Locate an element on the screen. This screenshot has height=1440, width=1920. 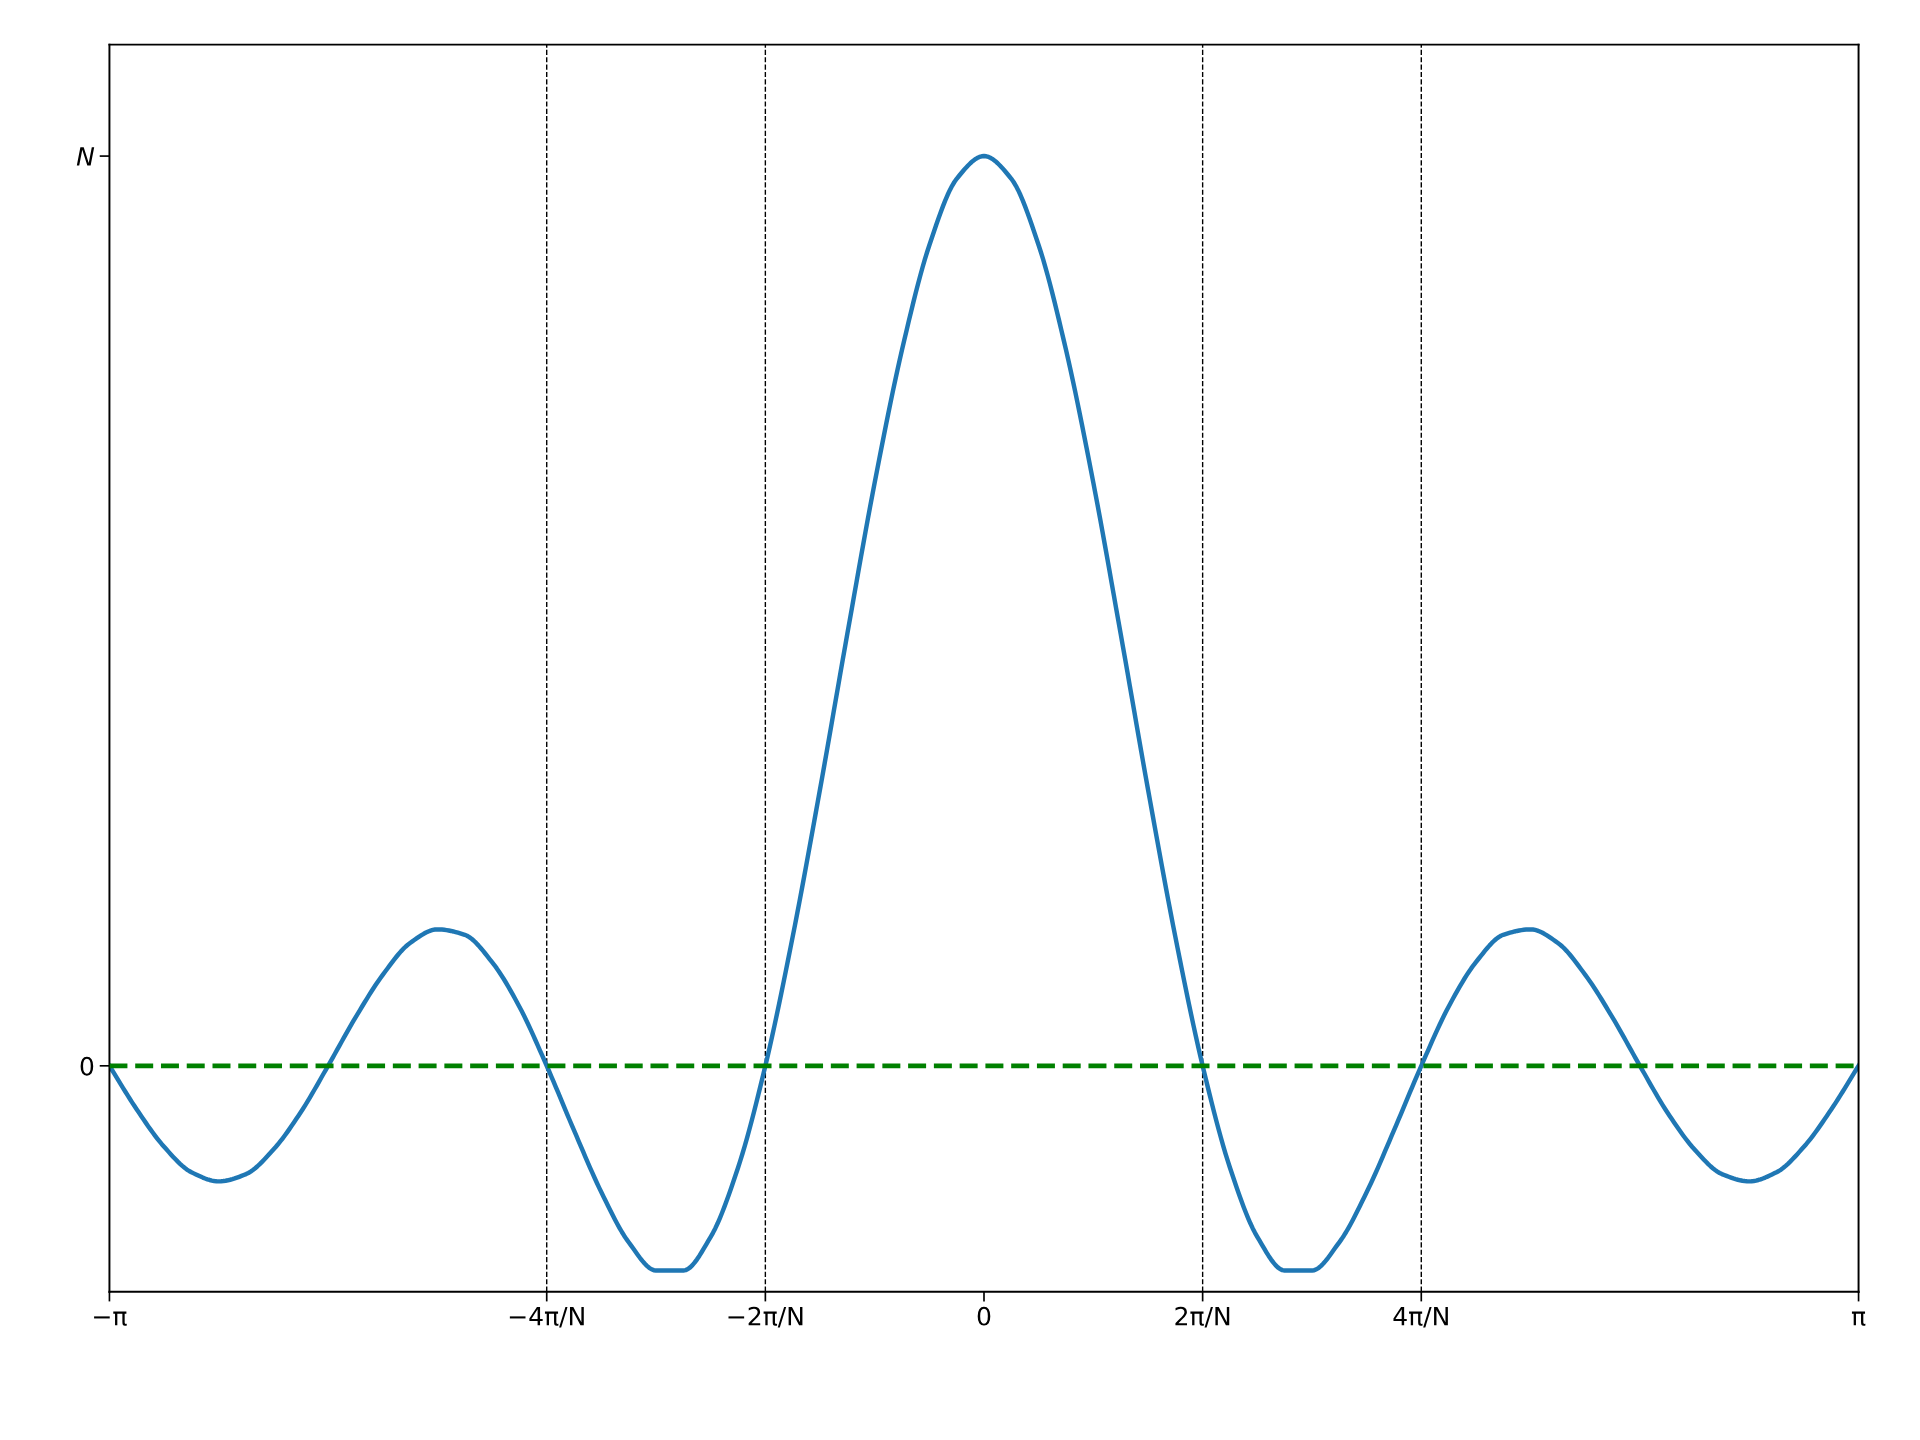
x-tick-label: −4π/N is located at coordinates (546, 1317).